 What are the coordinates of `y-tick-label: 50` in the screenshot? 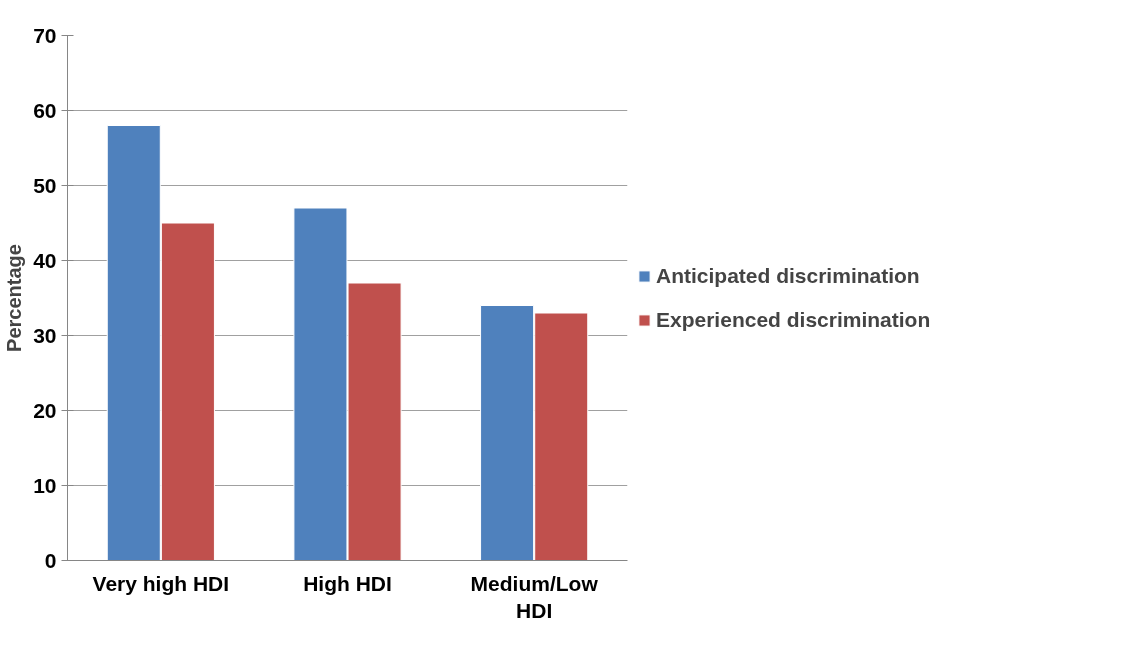 It's located at (45, 185).